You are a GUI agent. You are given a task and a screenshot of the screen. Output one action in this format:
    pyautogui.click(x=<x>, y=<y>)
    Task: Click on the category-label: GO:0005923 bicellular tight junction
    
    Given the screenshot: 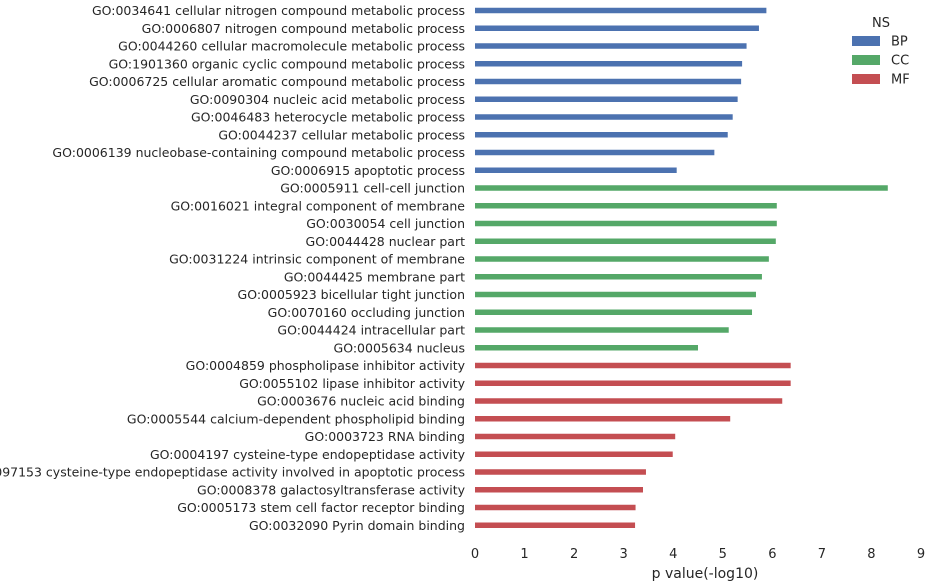 What is the action you would take?
    pyautogui.click(x=351, y=294)
    